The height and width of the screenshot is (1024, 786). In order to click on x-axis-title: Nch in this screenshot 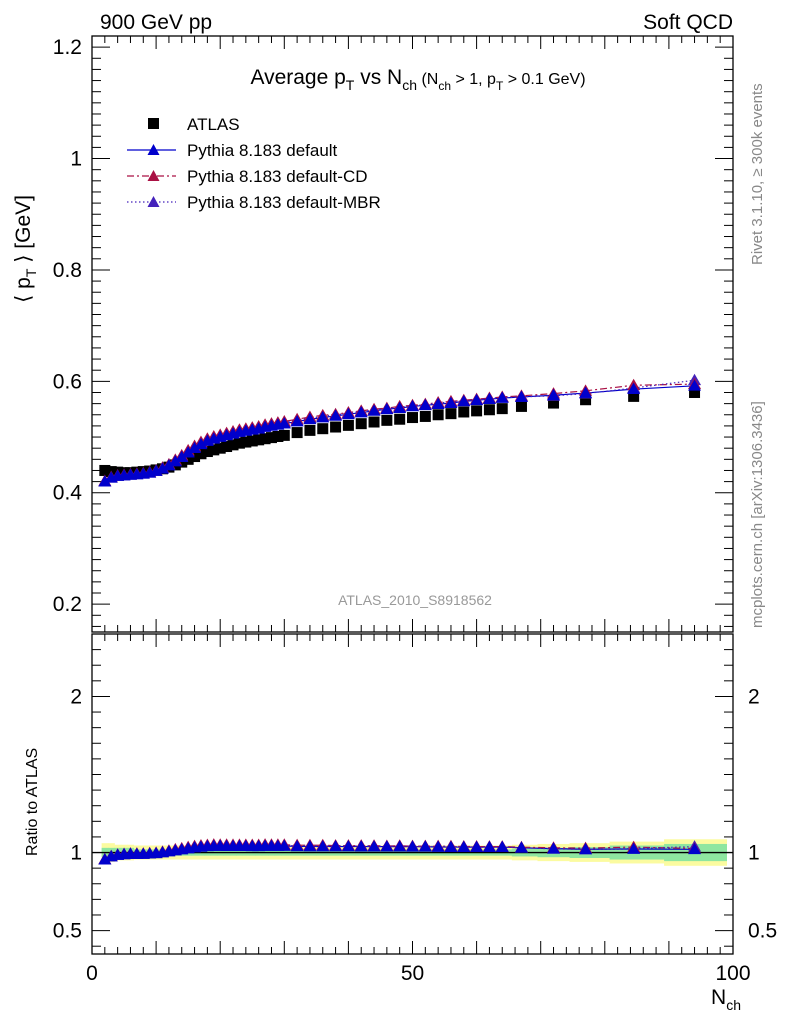, I will do `click(726, 999)`.